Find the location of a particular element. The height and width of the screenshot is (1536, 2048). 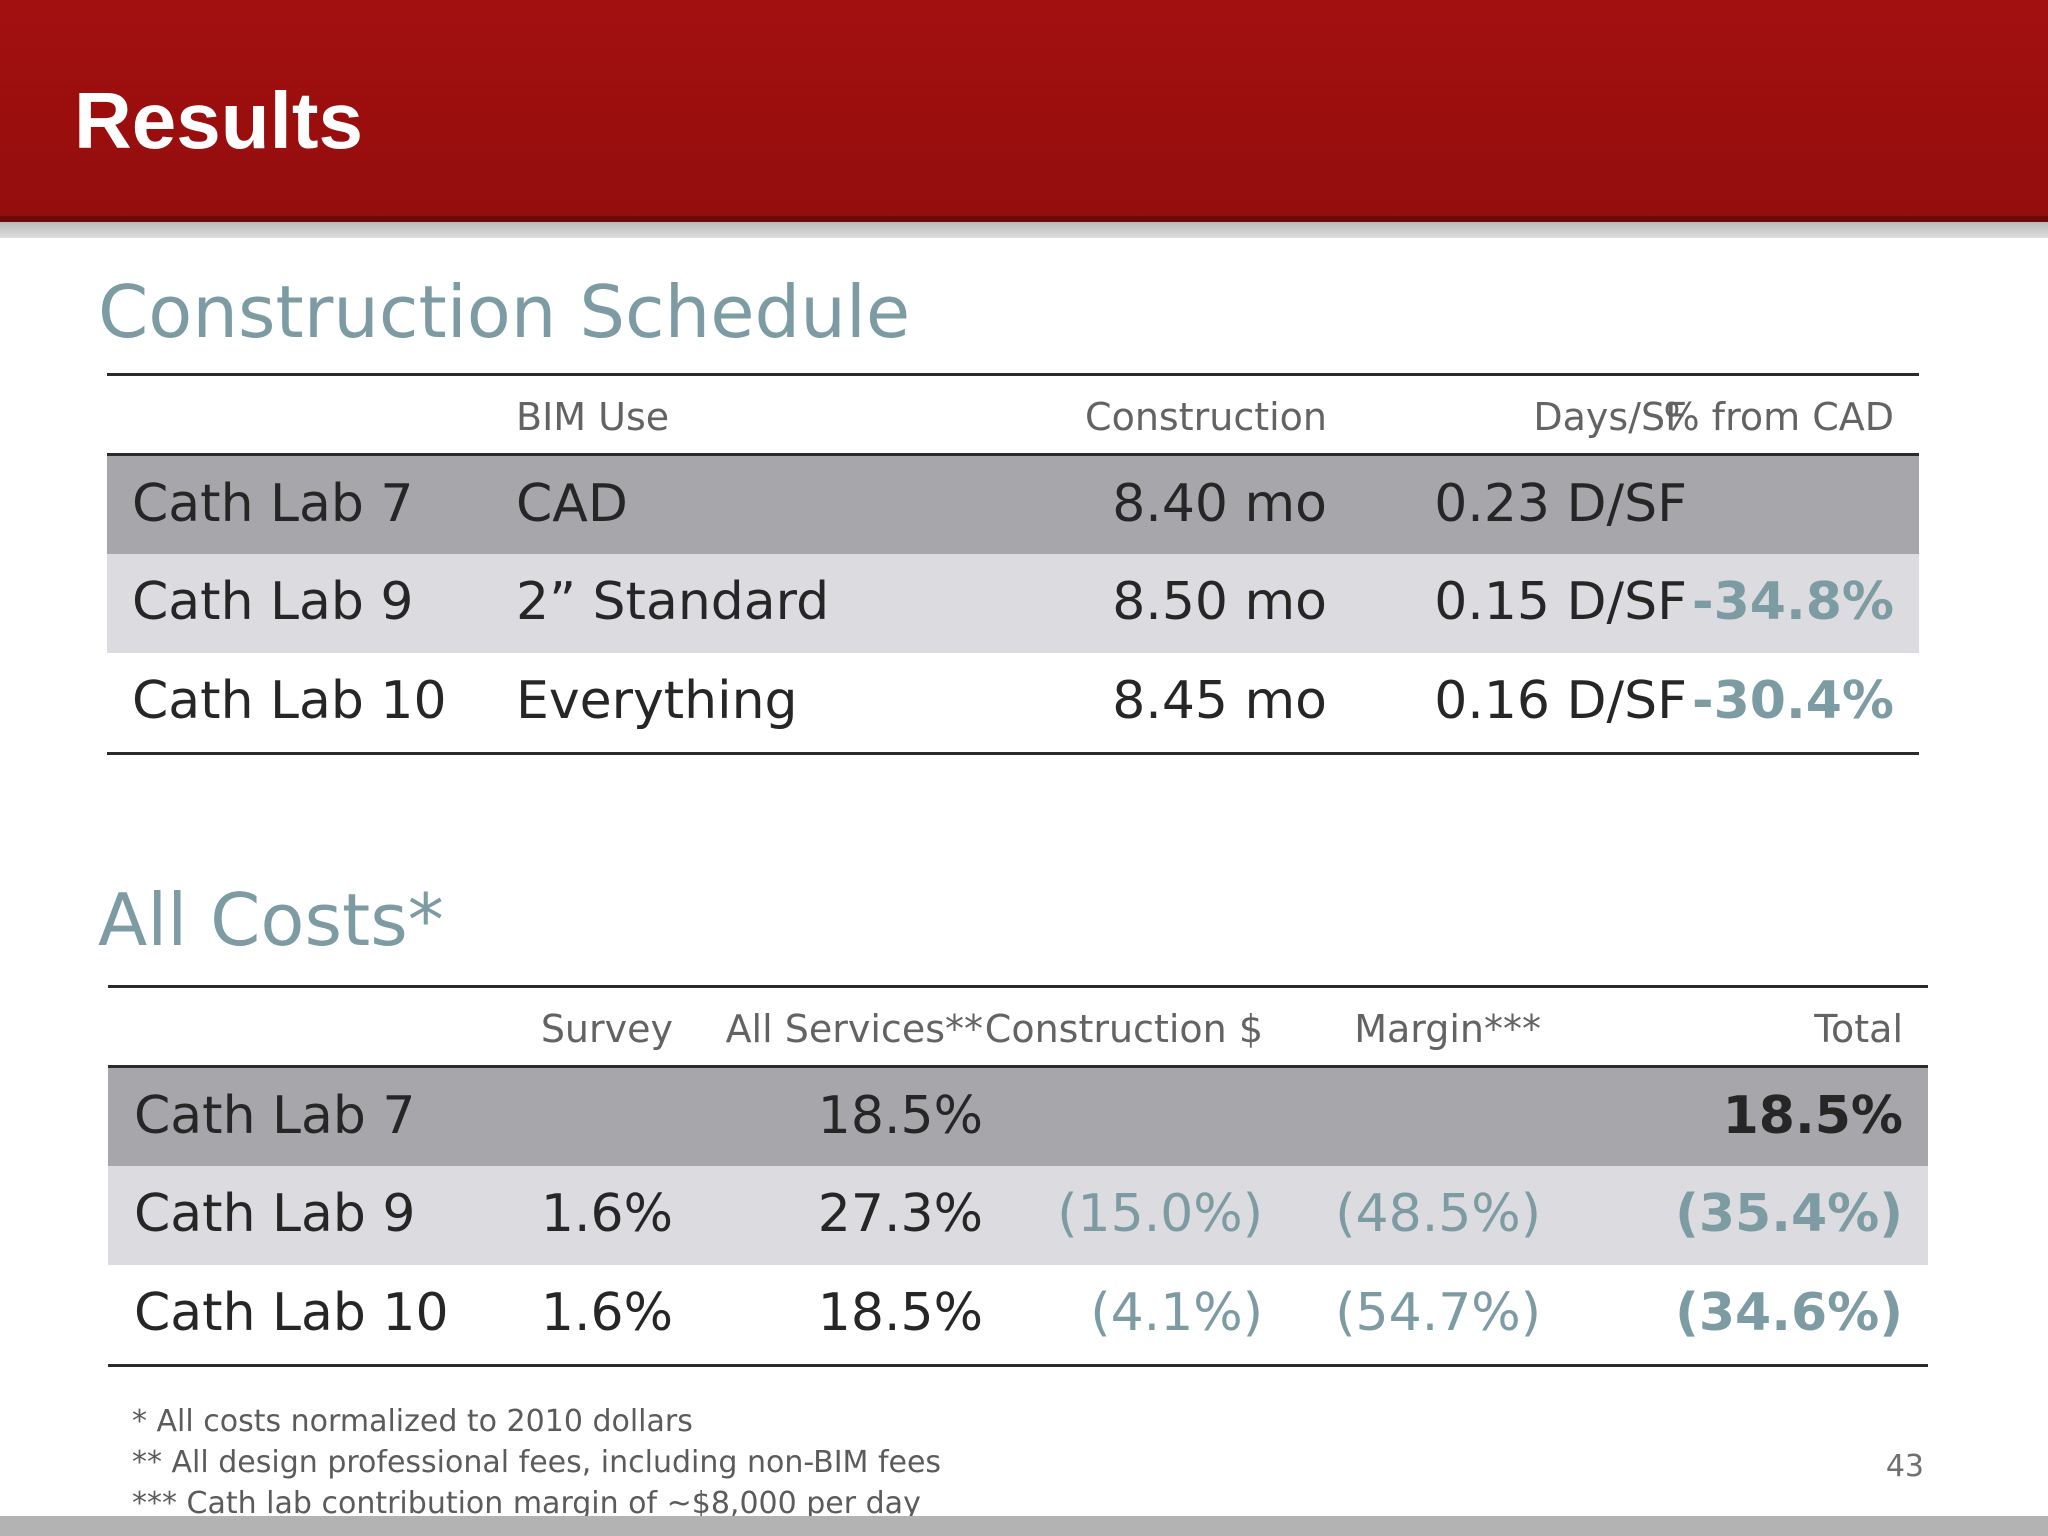

costs-construction-cell: (15.0%) is located at coordinates (1160, 1214).